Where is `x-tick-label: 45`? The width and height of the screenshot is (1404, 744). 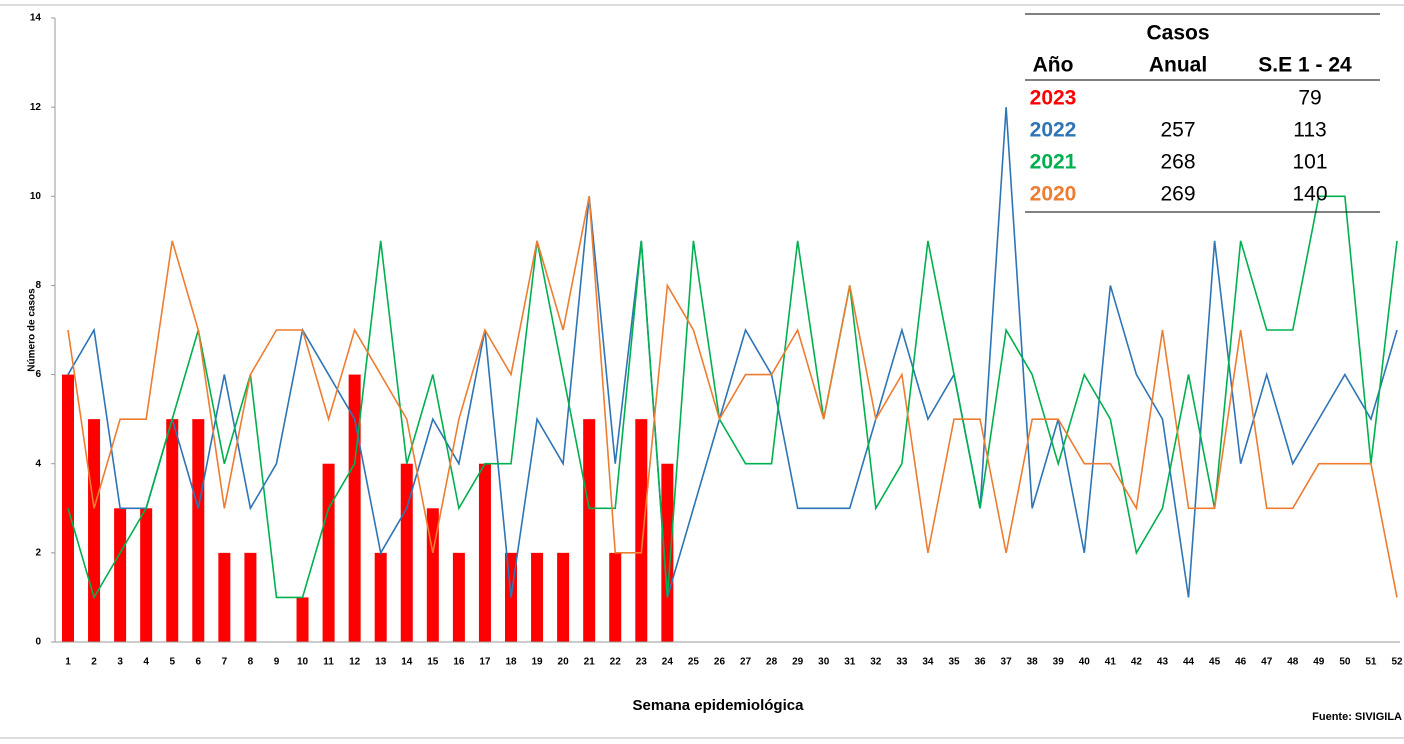
x-tick-label: 45 is located at coordinates (1215, 662).